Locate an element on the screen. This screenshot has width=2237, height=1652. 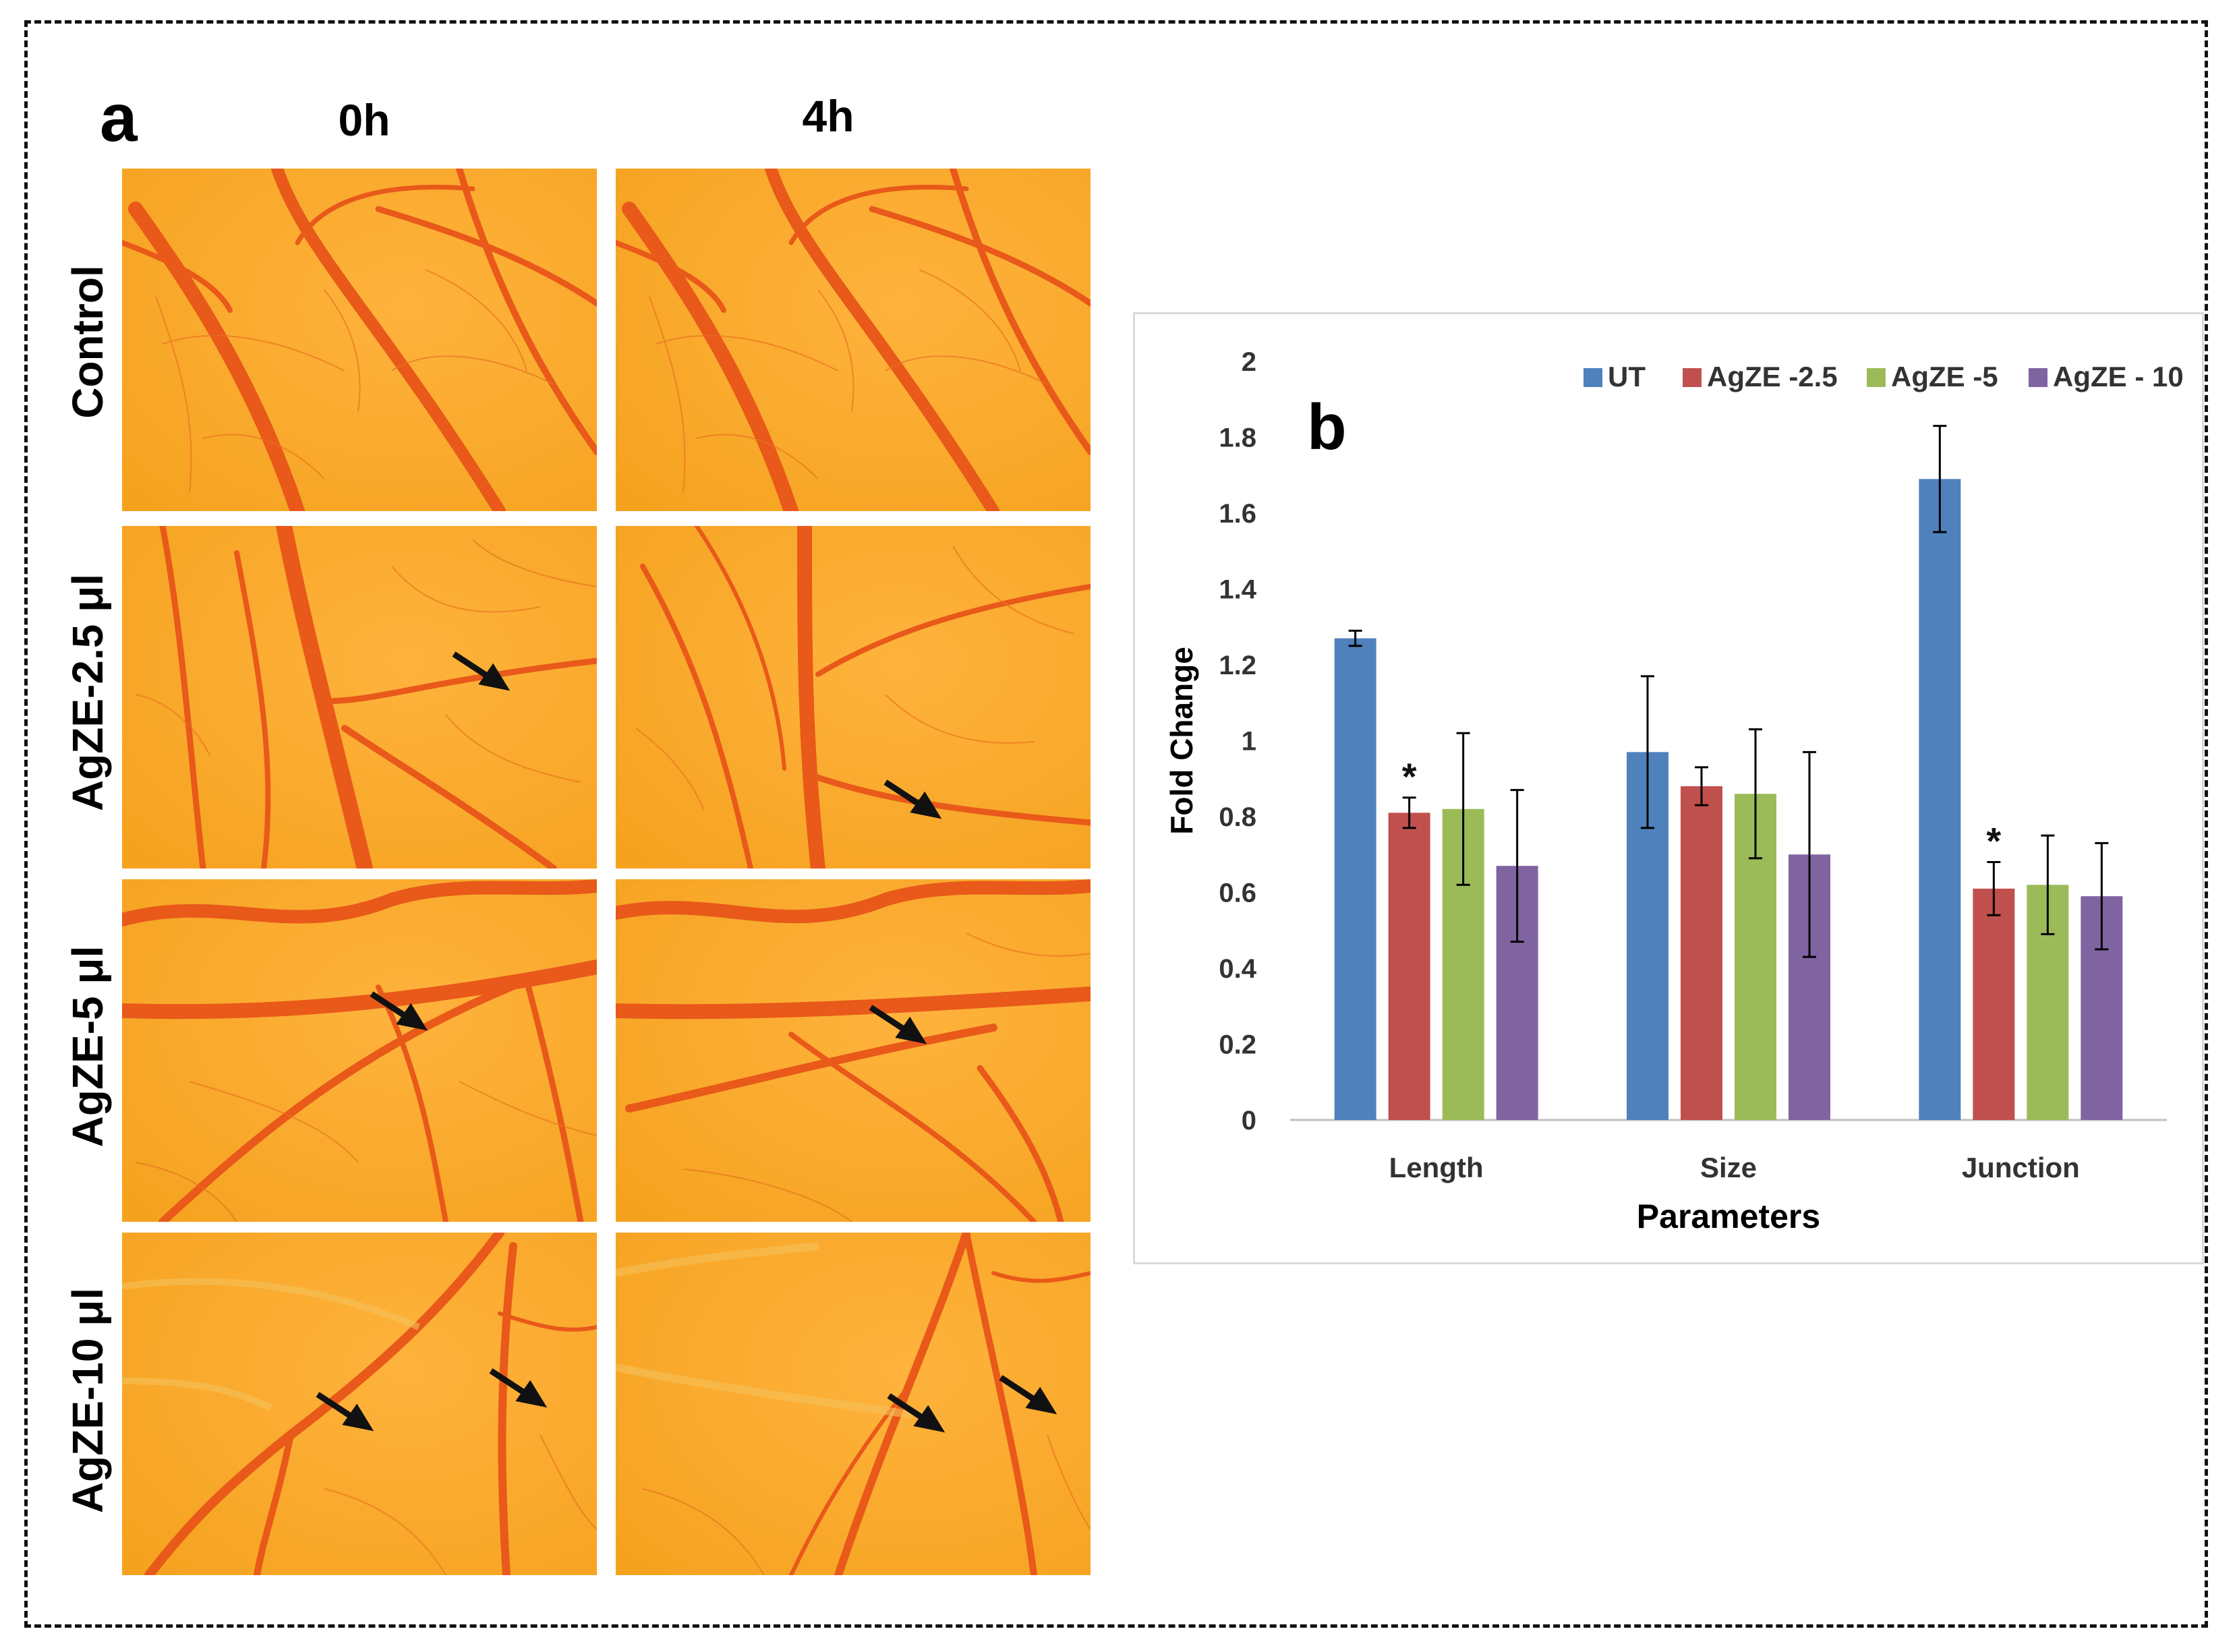
micrograph-agze-2-5-4h is located at coordinates (853, 697).